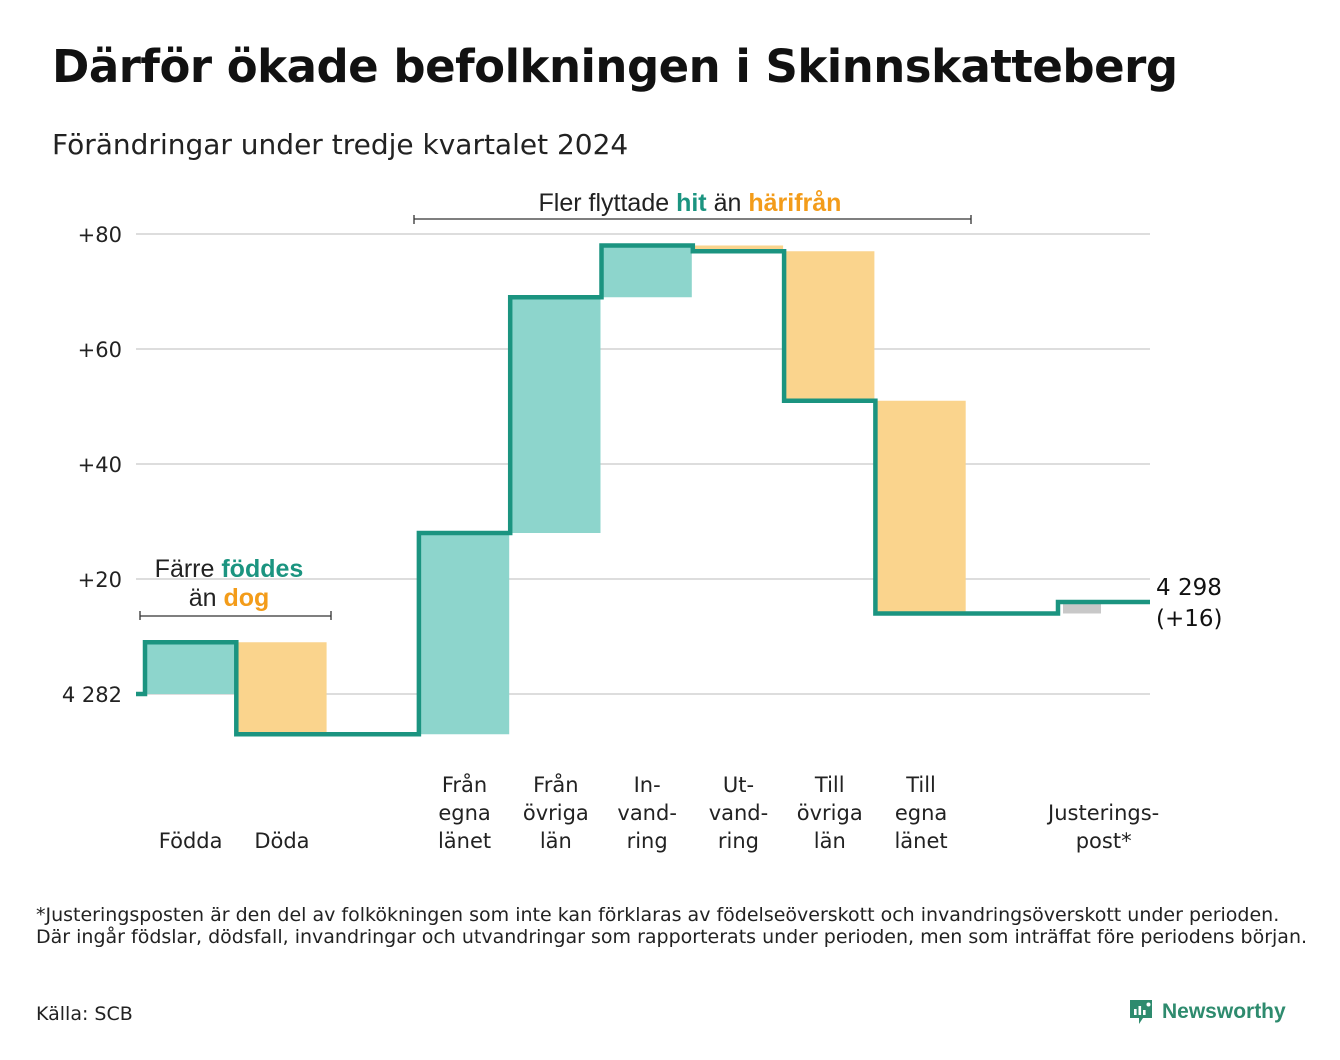  I want to click on y-tick-label: 4 282, so click(92, 695).